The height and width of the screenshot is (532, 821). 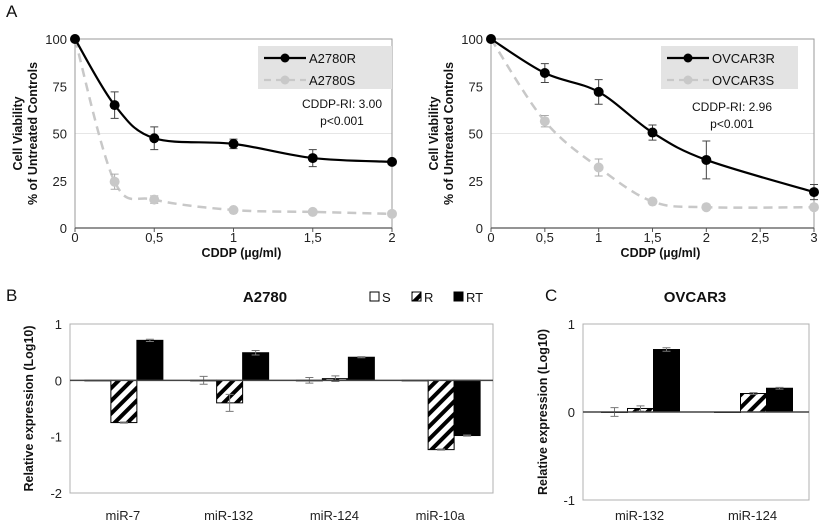 What do you see at coordinates (441, 415) in the screenshot?
I see `bar-R` at bounding box center [441, 415].